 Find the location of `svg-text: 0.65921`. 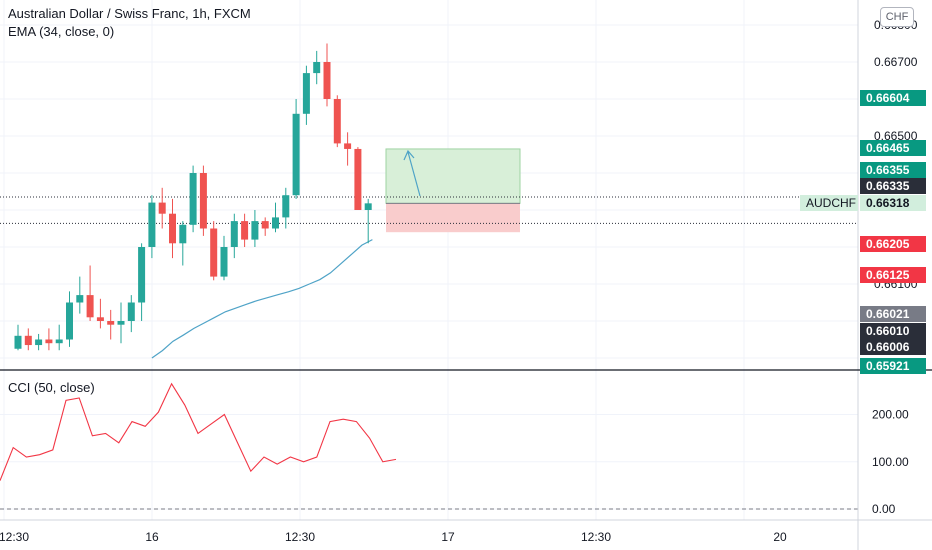

svg-text: 0.65921 is located at coordinates (888, 366).